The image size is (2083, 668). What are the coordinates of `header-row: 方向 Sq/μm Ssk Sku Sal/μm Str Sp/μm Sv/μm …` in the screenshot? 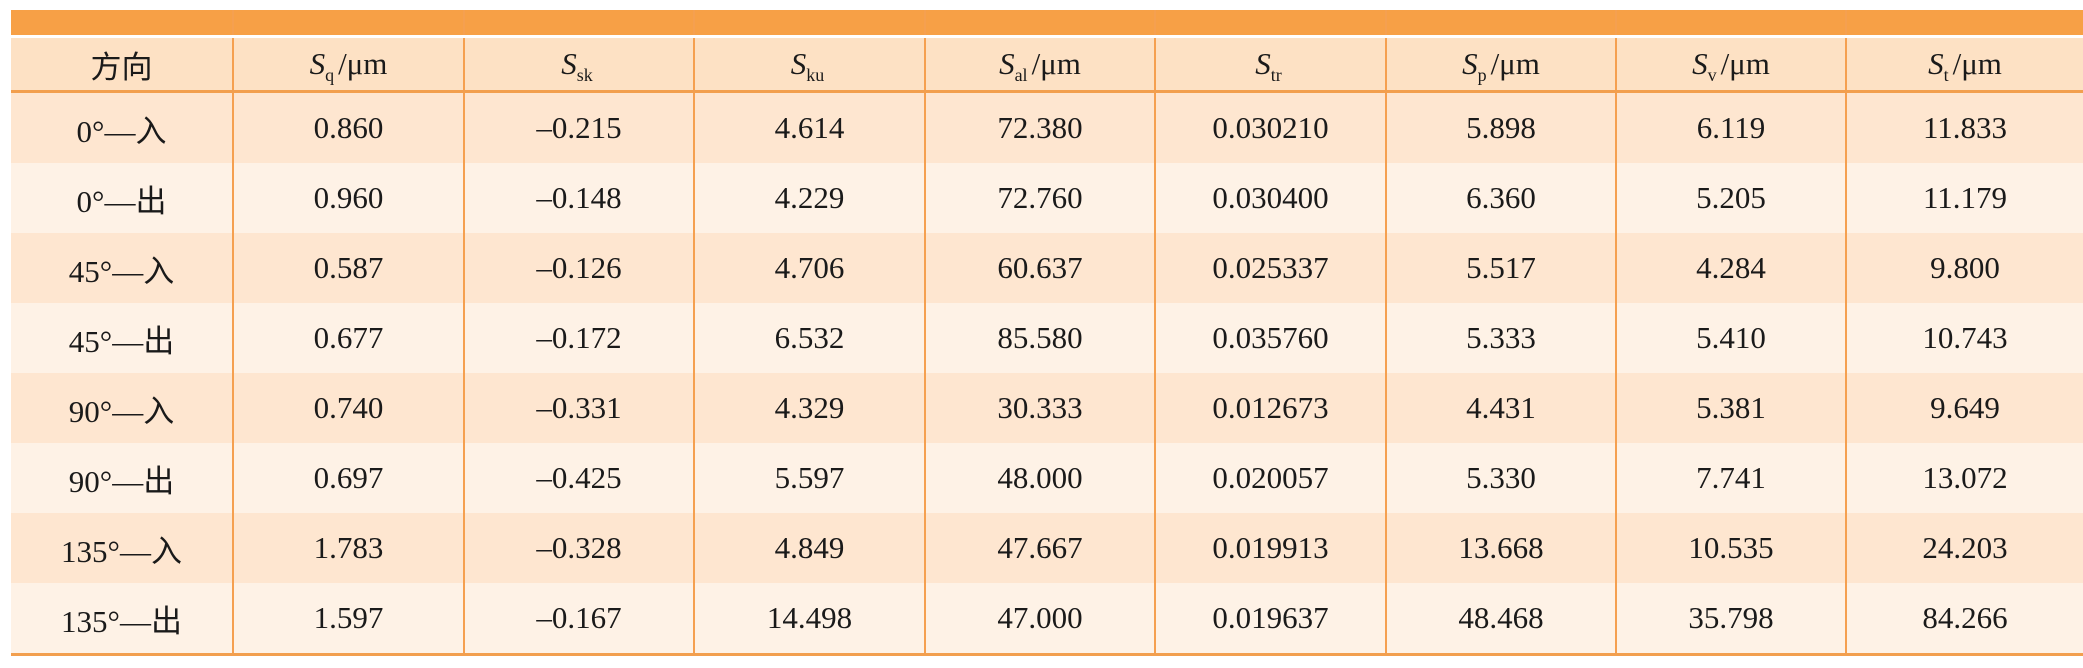 It's located at (1047, 64).